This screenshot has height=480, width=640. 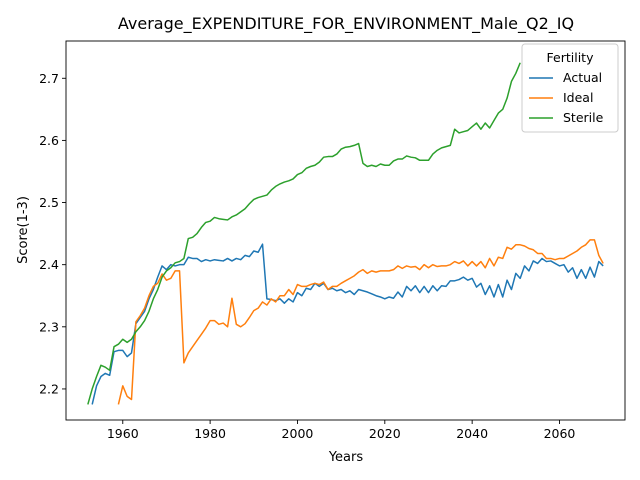 I want to click on legend-title: Fertility, so click(x=571, y=57).